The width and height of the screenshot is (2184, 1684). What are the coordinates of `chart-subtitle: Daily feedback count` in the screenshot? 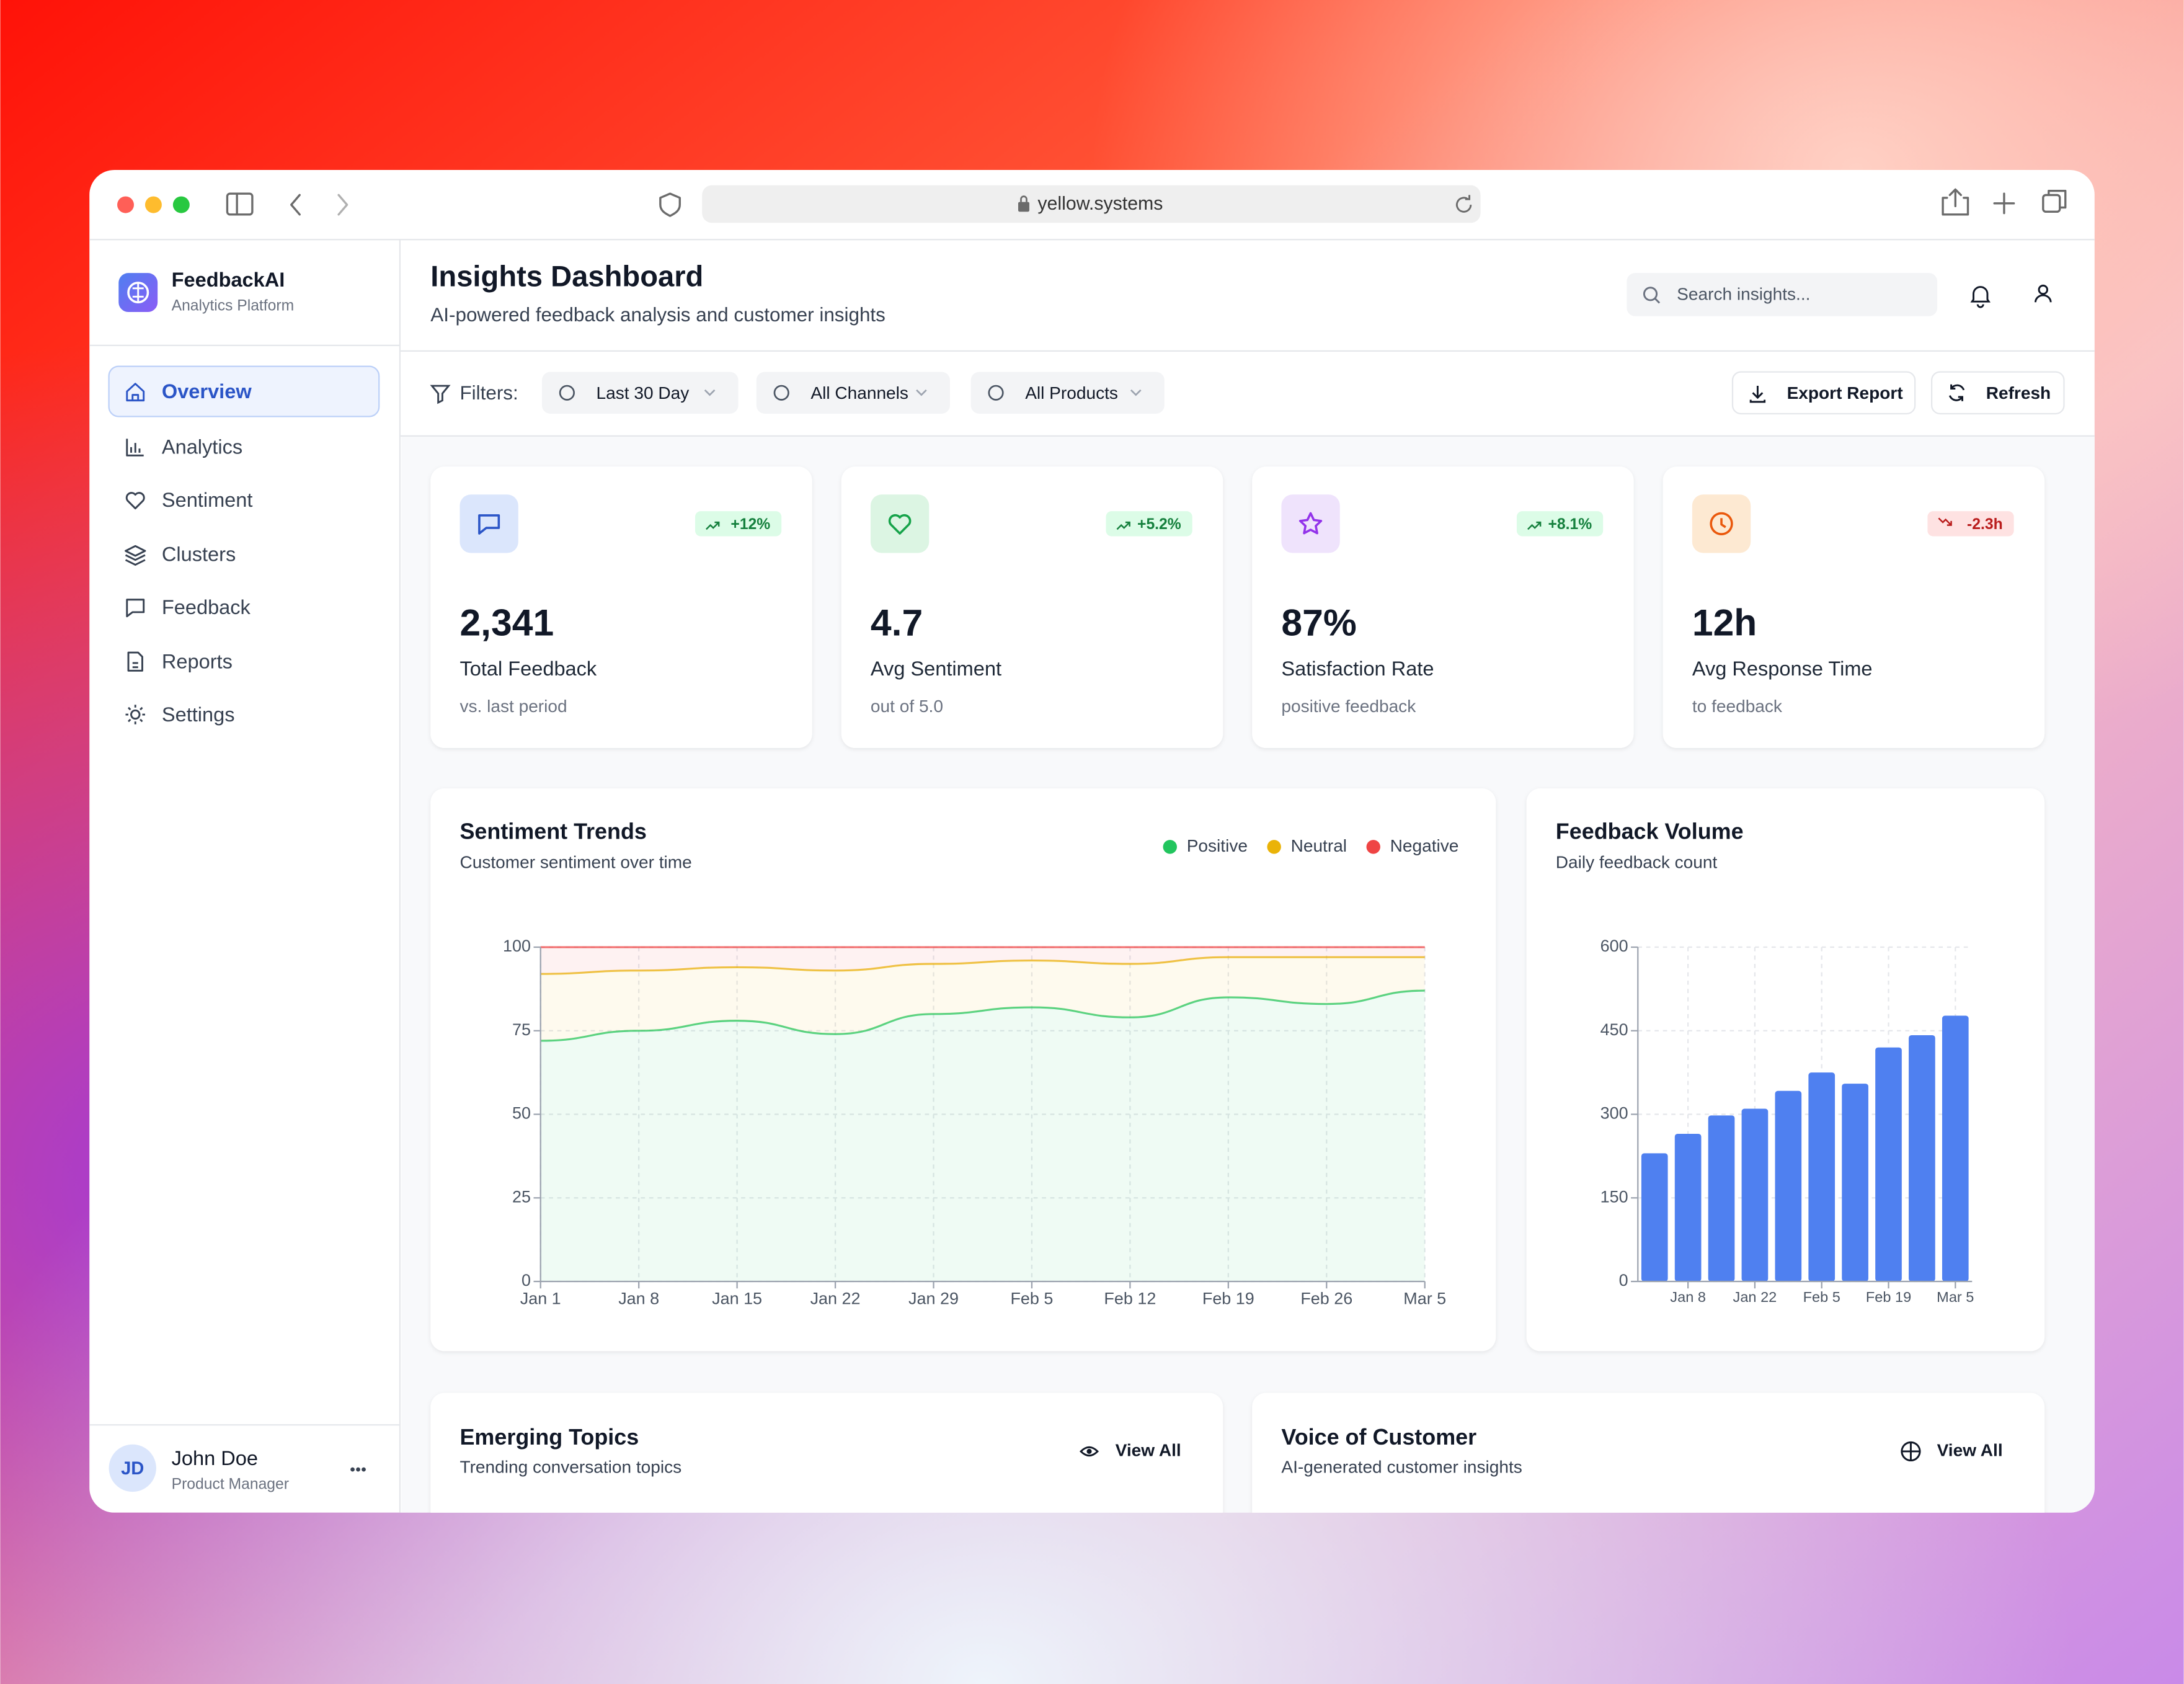 It's located at (1637, 863).